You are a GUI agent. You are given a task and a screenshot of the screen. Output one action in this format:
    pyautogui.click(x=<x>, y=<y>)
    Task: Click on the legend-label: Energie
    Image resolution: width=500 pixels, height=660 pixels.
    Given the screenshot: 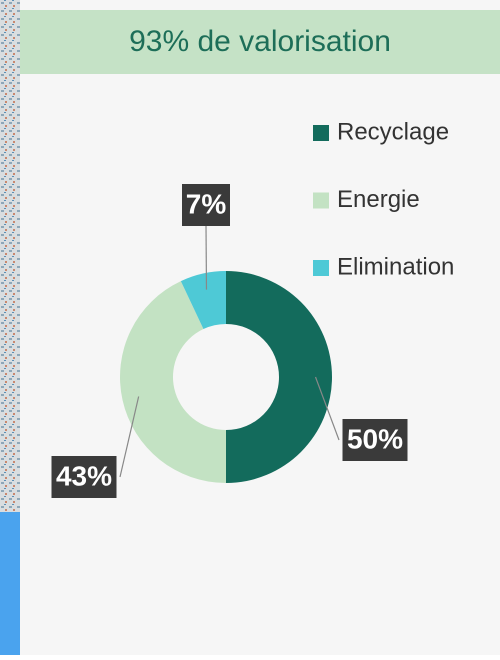 What is the action you would take?
    pyautogui.click(x=378, y=199)
    